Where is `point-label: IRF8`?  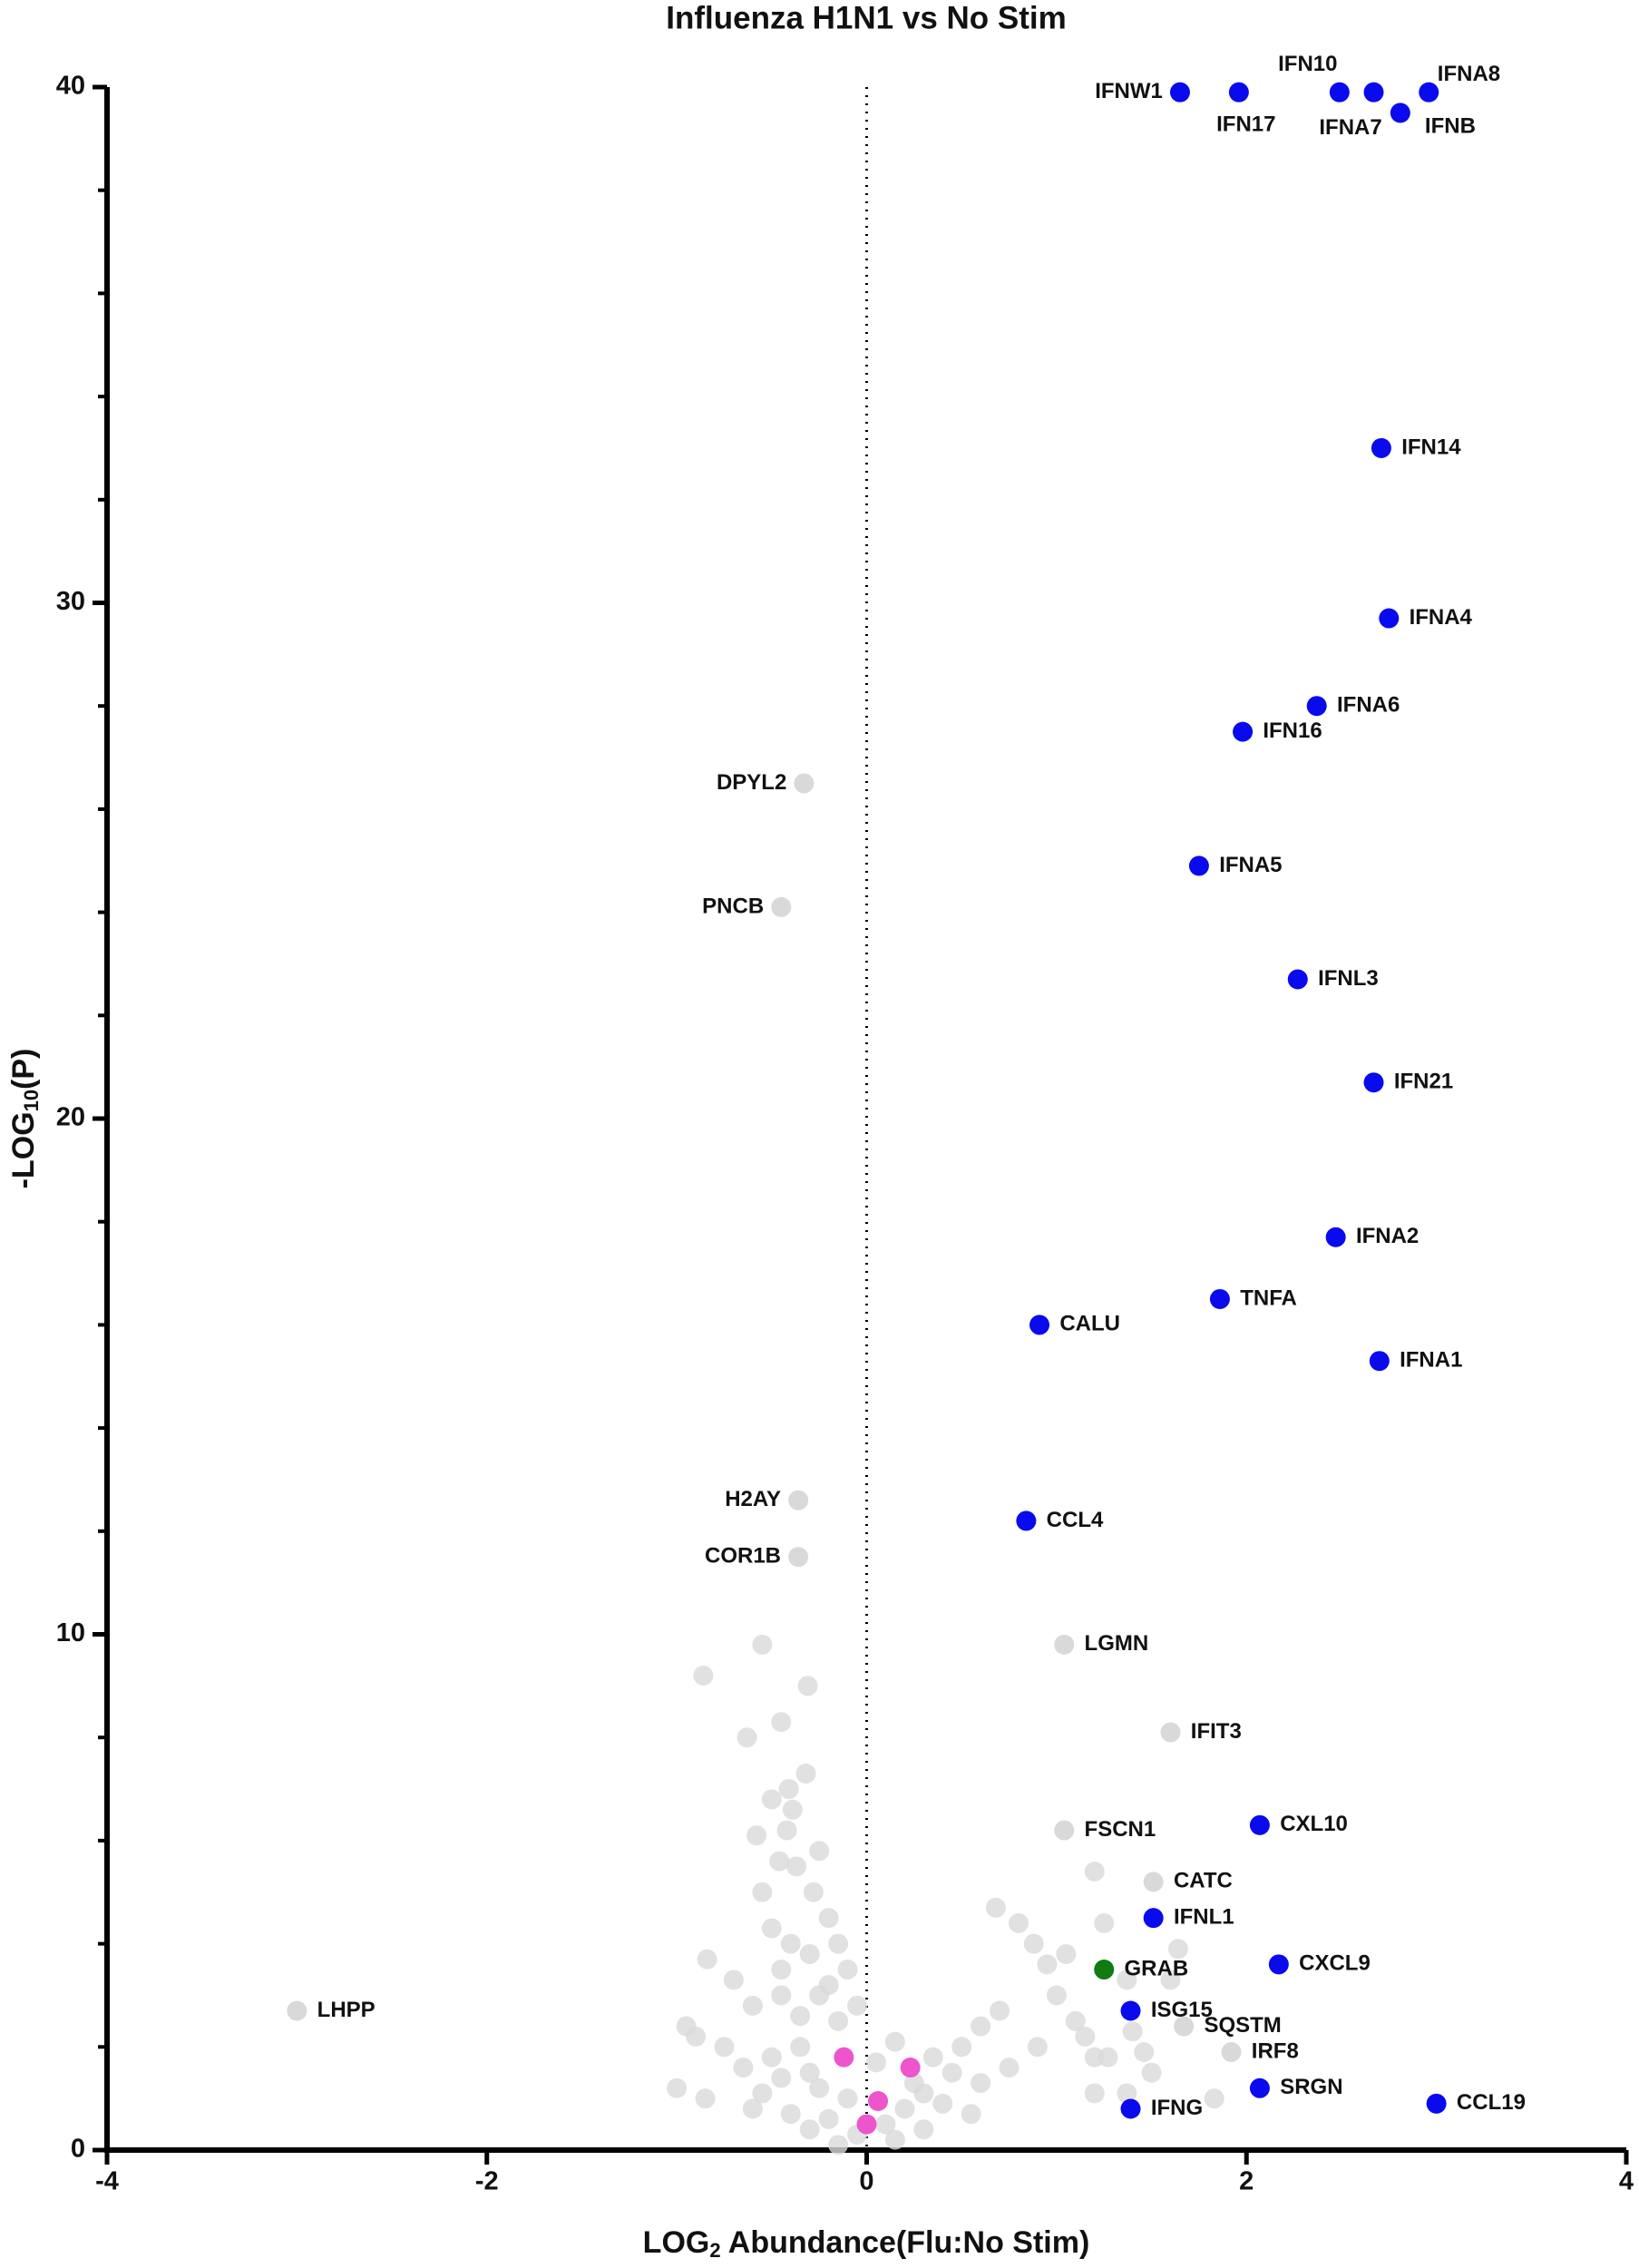 point-label: IRF8 is located at coordinates (1275, 2051).